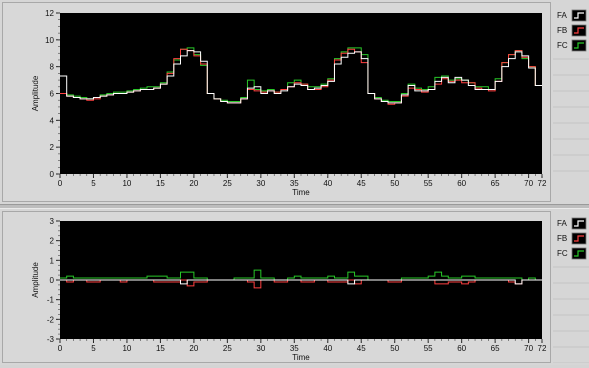 The width and height of the screenshot is (589, 368). I want to click on c1-legend-swatch-fb, so click(579, 238).